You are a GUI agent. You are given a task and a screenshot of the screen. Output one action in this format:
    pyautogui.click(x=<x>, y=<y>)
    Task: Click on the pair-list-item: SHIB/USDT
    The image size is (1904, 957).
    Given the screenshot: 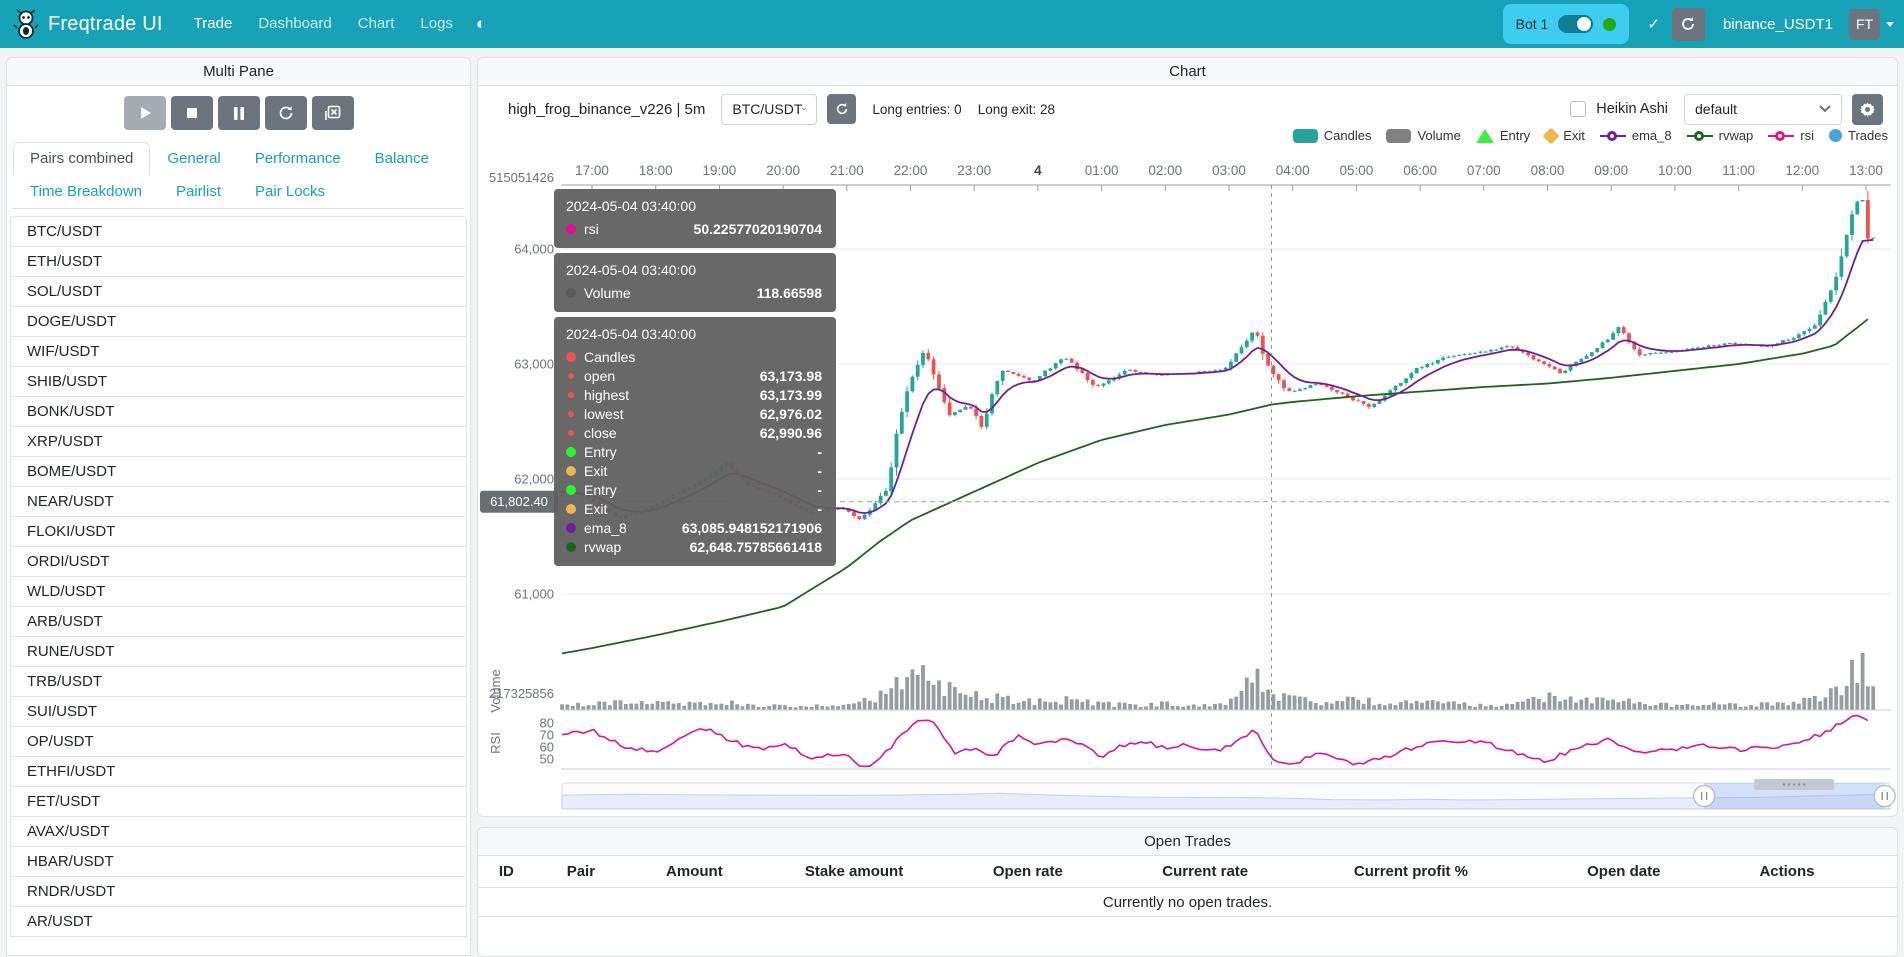 What is the action you would take?
    pyautogui.click(x=238, y=381)
    